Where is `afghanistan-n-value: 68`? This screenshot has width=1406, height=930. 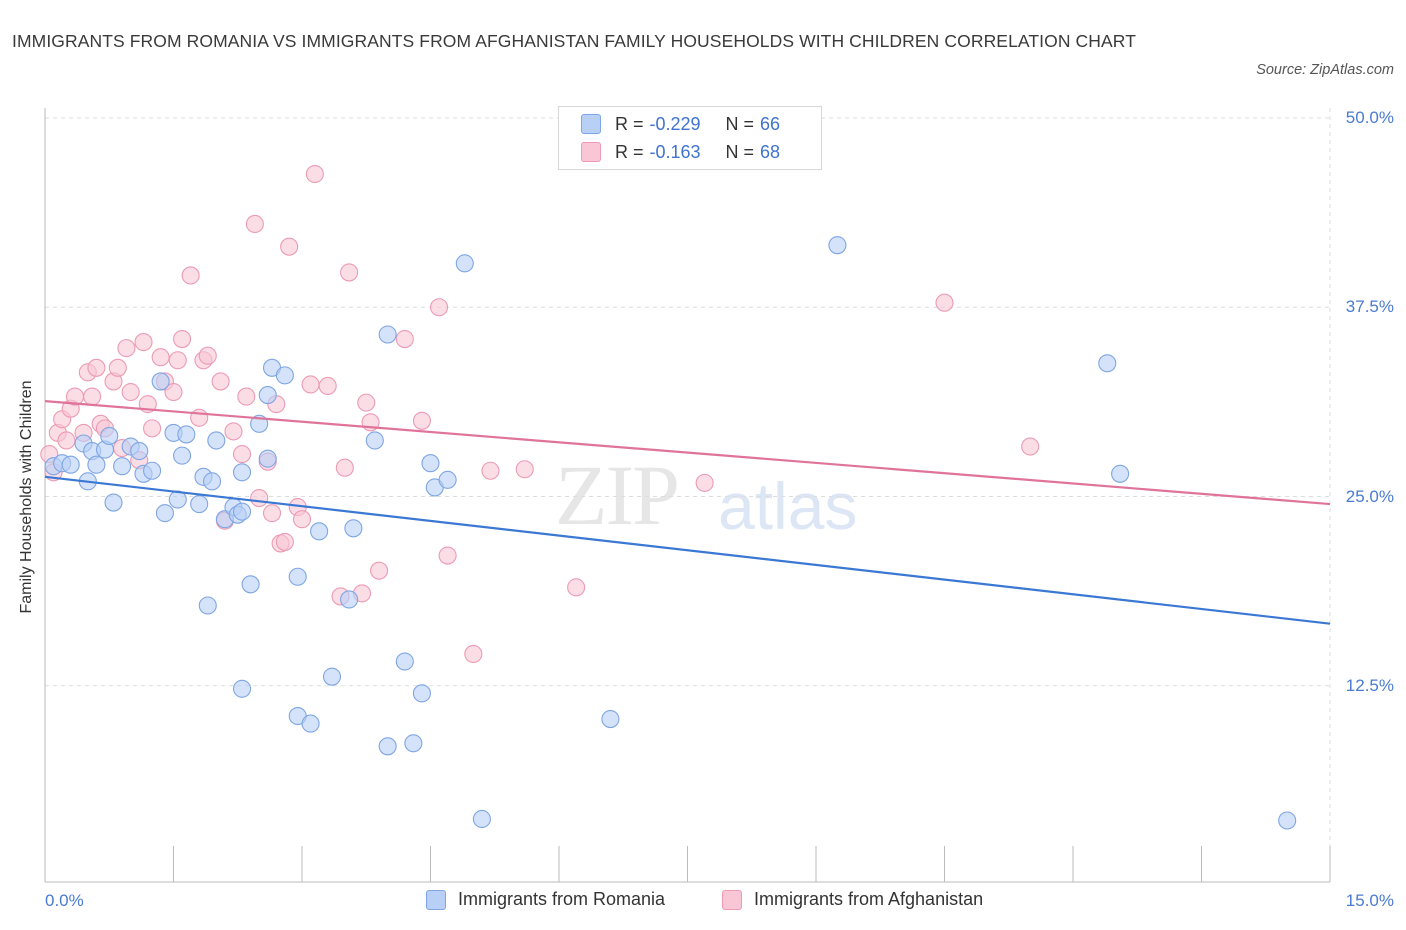 afghanistan-n-value: 68 is located at coordinates (770, 151).